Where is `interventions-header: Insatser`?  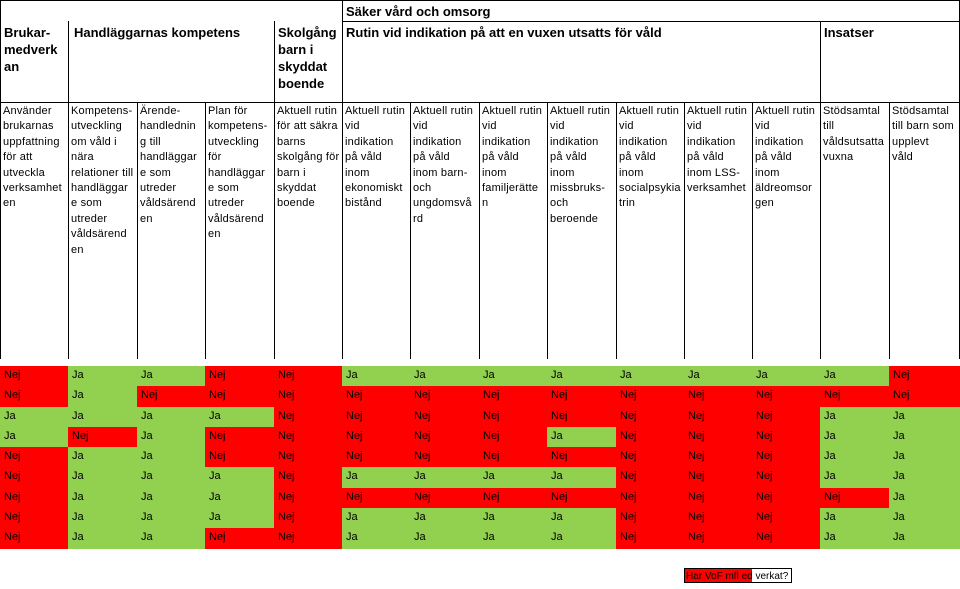 interventions-header: Insatser is located at coordinates (849, 32).